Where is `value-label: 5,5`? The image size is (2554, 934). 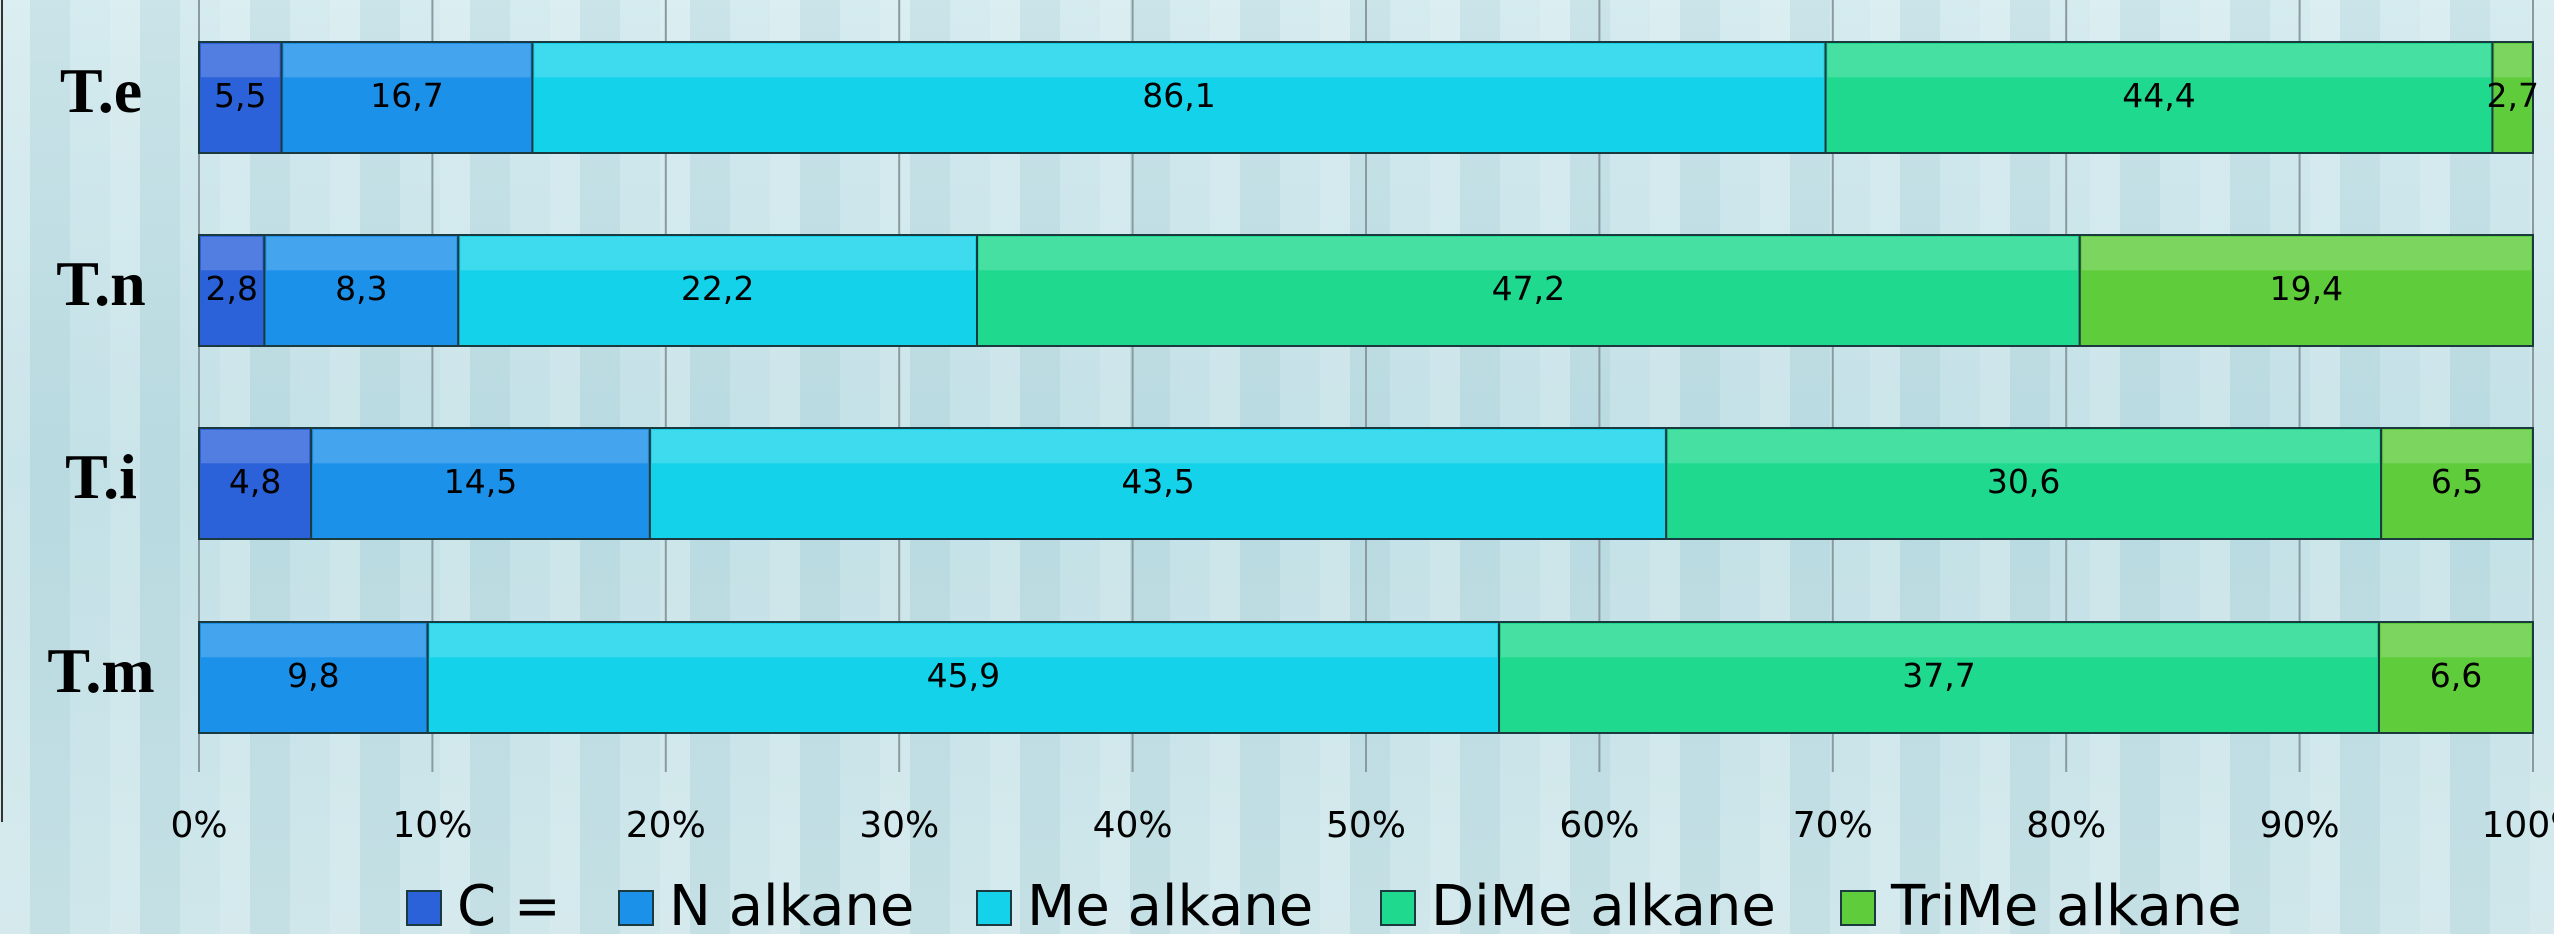 value-label: 5,5 is located at coordinates (240, 95).